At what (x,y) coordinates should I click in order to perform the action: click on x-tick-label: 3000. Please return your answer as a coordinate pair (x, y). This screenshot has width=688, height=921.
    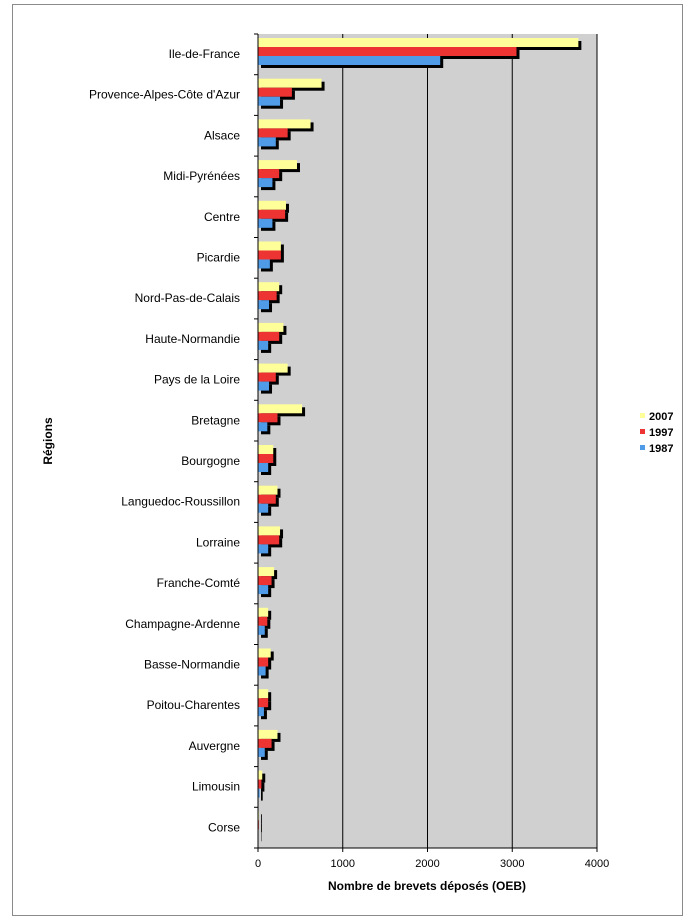
    Looking at the image, I should click on (512, 864).